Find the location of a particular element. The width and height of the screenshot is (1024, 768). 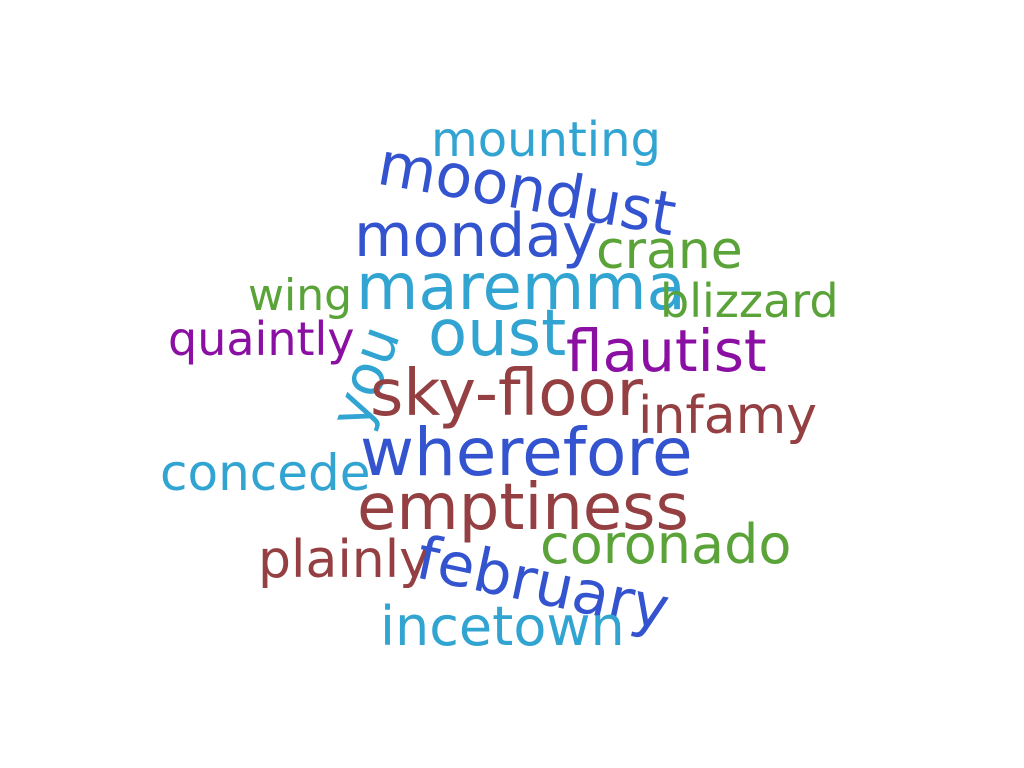

word-wherefore: wherefore is located at coordinates (526, 452).